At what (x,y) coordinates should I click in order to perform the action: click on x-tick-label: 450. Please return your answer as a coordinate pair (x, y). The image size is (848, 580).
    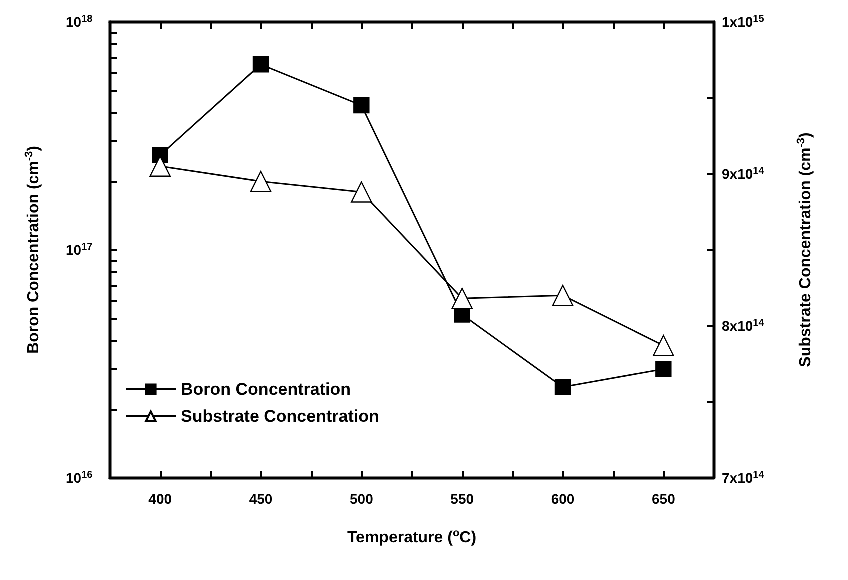
    Looking at the image, I should click on (261, 499).